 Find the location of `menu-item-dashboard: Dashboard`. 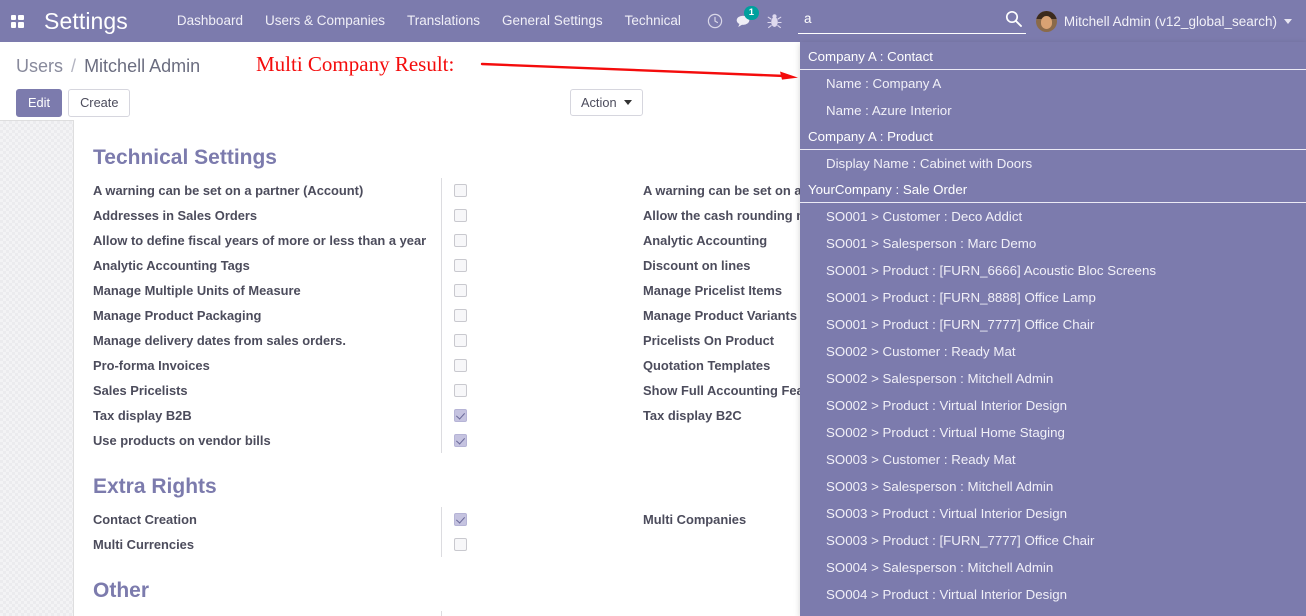

menu-item-dashboard: Dashboard is located at coordinates (209, 20).